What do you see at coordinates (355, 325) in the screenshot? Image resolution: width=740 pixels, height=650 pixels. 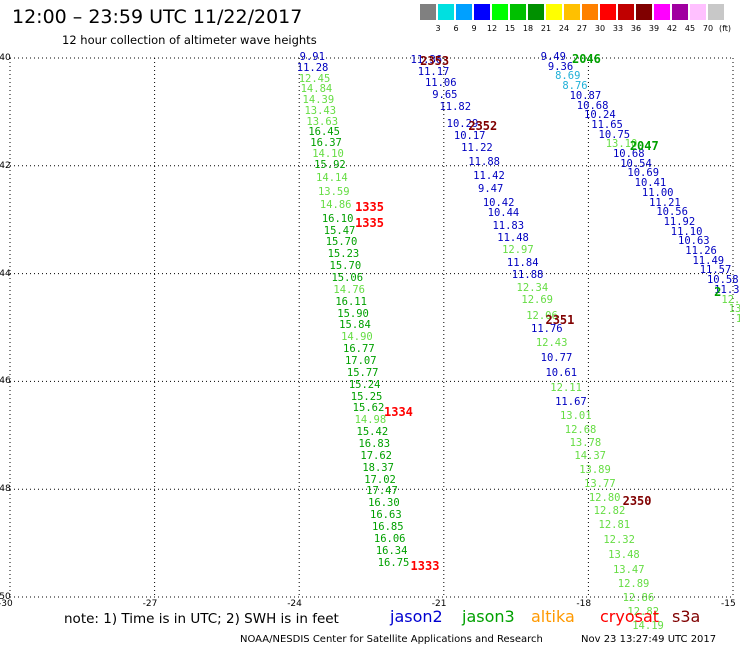 I see `wave-height-label: 15.84` at bounding box center [355, 325].